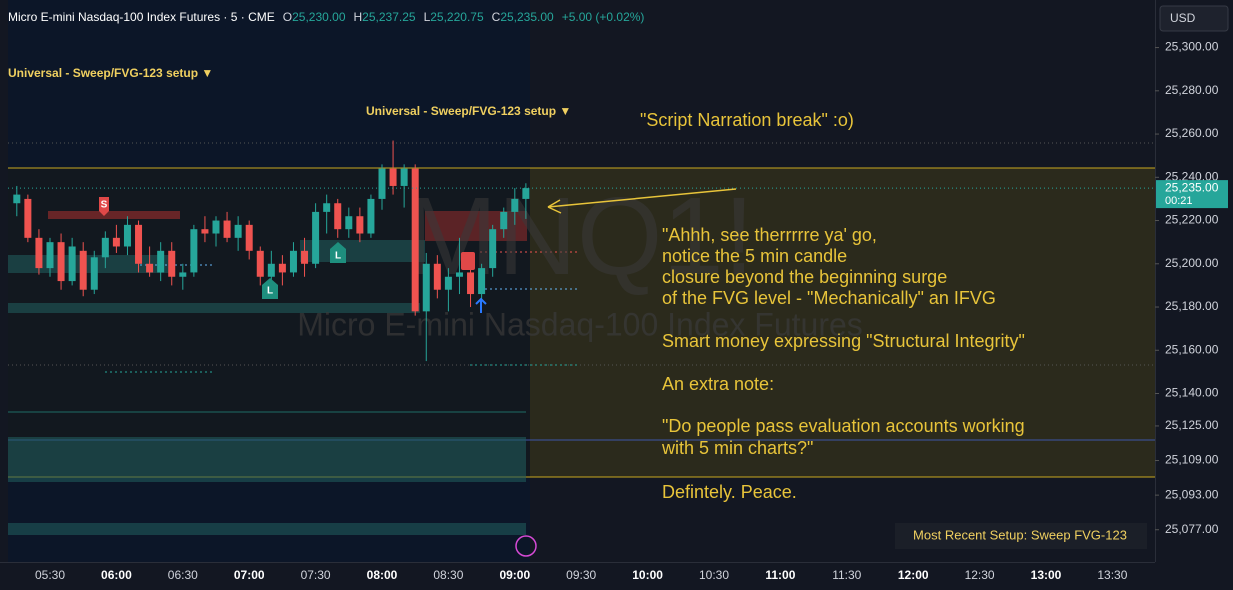 This screenshot has height=590, width=1233. Describe the element at coordinates (1192, 494) in the screenshot. I see `y-tick-label: 25,093.00` at that location.